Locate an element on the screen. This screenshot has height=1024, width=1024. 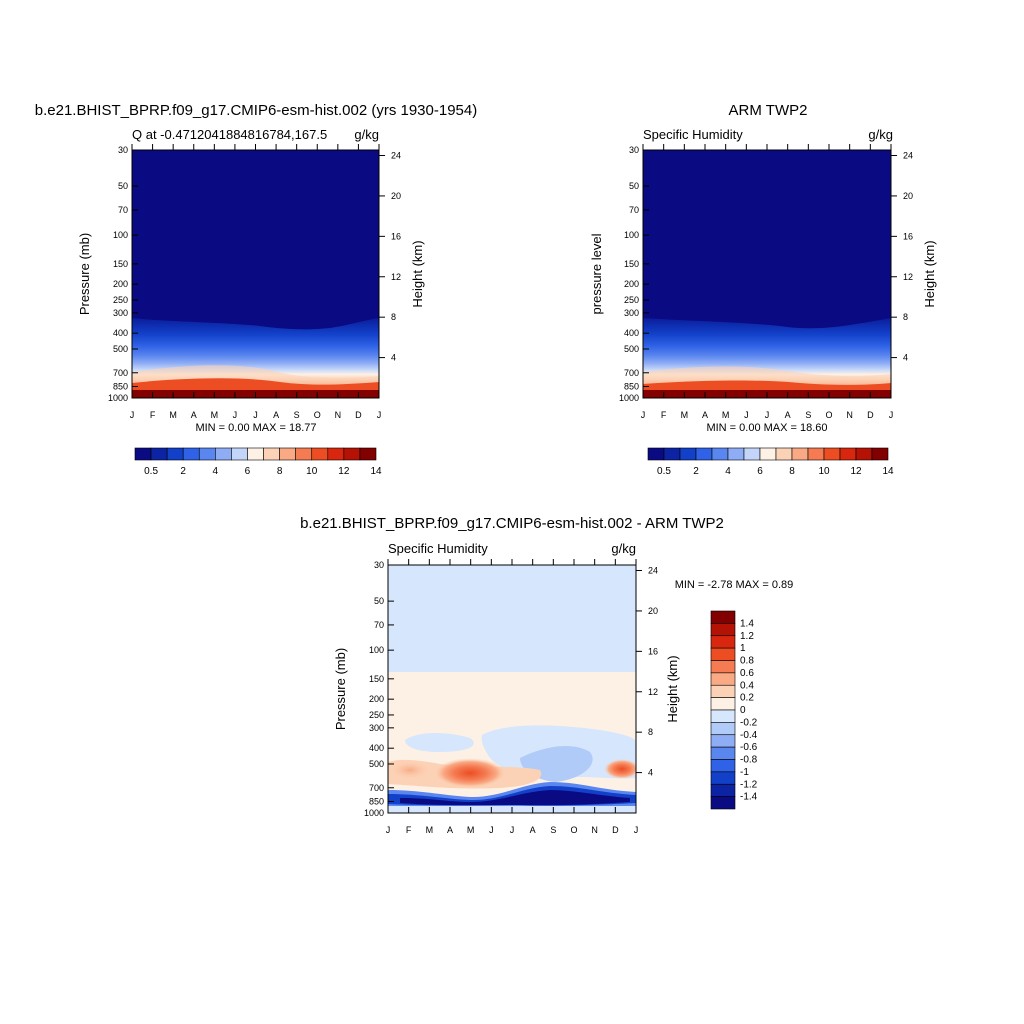
colorbar-label: -0.8 is located at coordinates (749, 760).